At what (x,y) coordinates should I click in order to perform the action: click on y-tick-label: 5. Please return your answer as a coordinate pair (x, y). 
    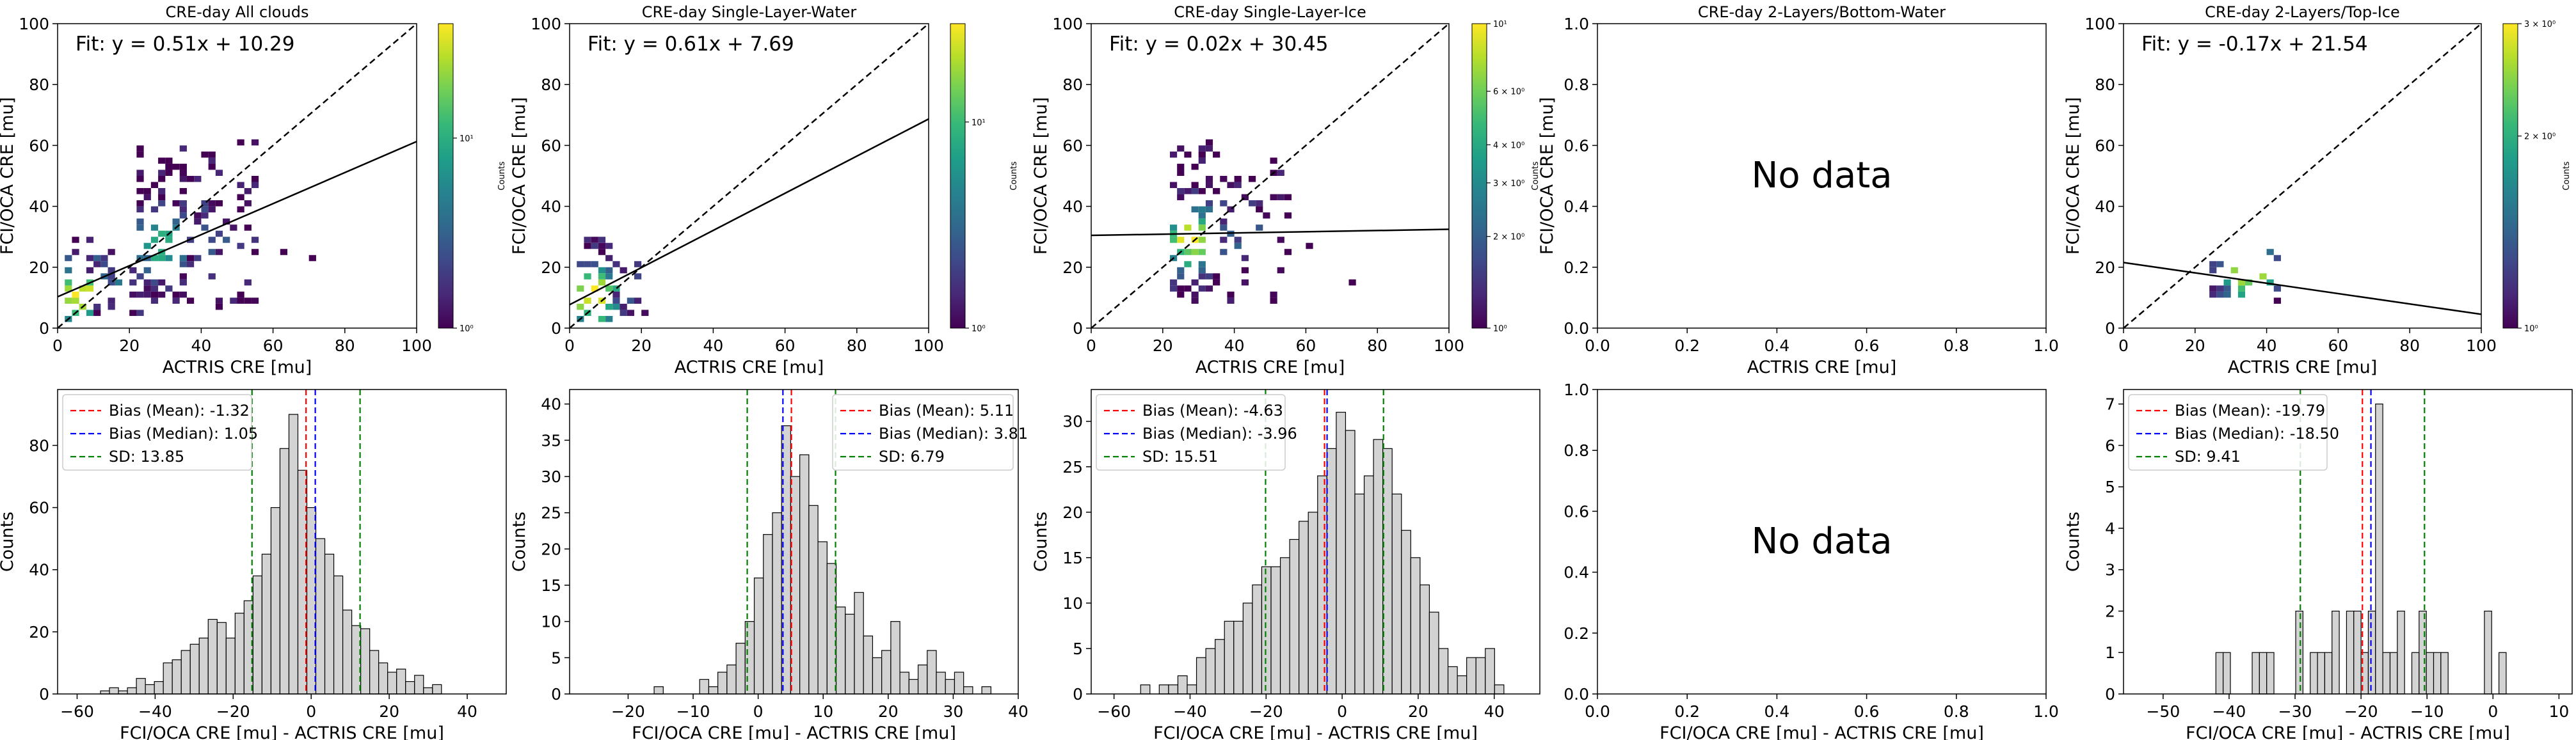
    Looking at the image, I should click on (556, 658).